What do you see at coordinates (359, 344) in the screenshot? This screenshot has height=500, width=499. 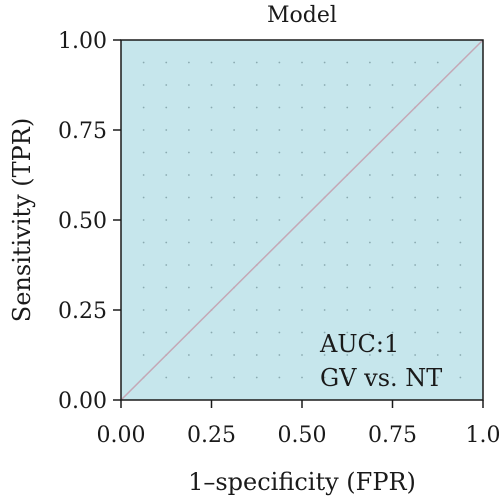 I see `auc-annotation: AUC:1` at bounding box center [359, 344].